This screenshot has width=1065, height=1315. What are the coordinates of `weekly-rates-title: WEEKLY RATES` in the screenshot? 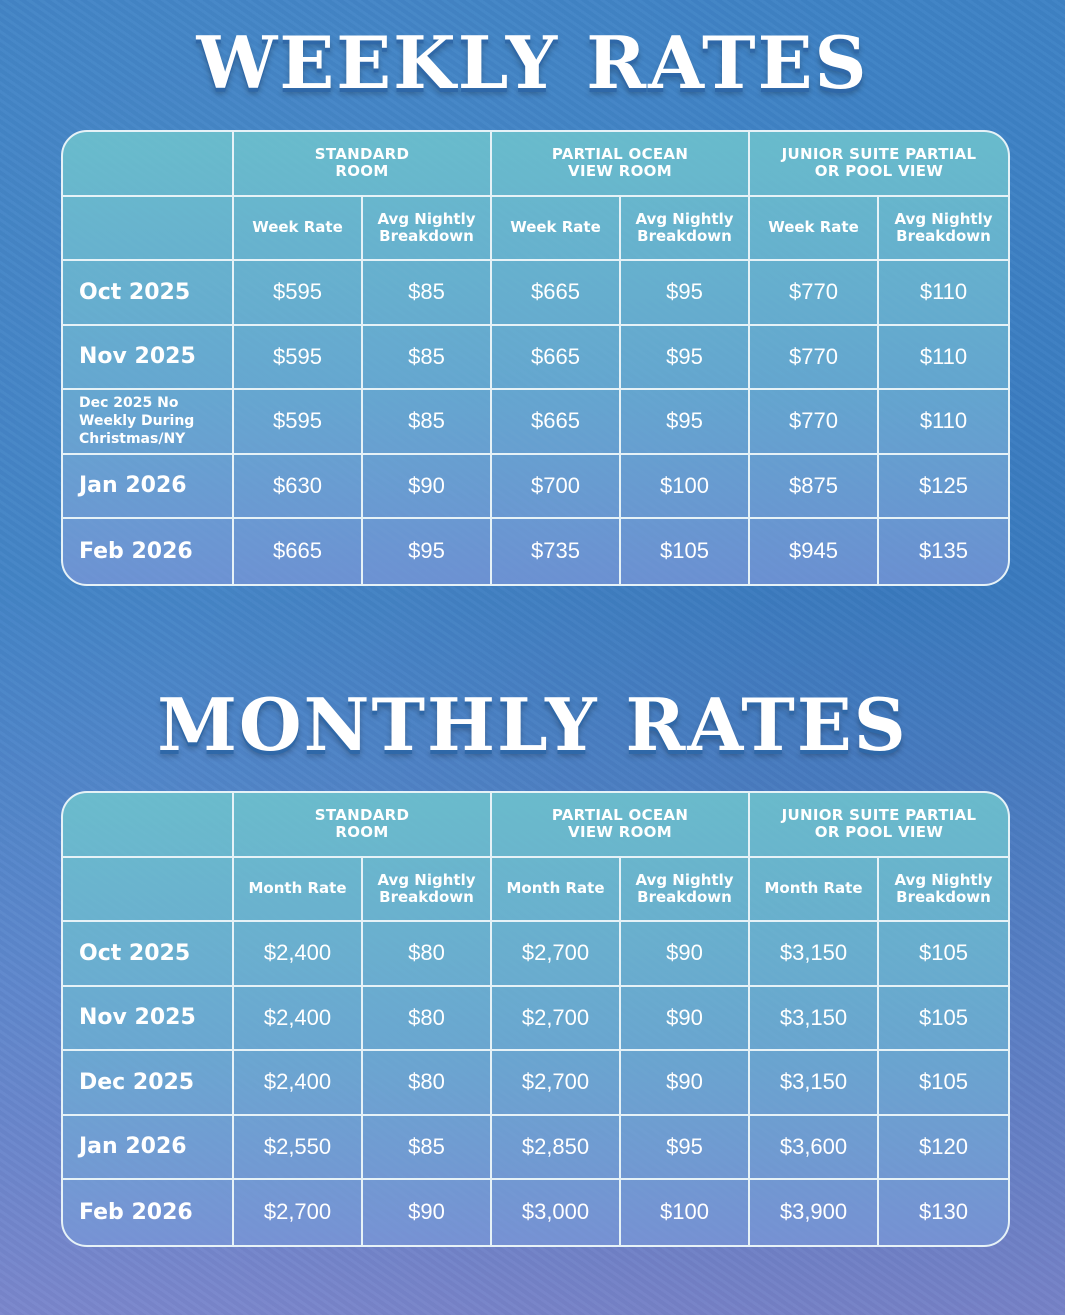 It's located at (532, 62).